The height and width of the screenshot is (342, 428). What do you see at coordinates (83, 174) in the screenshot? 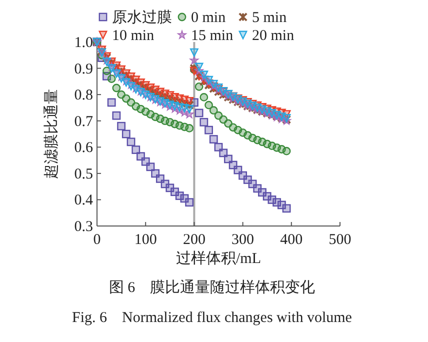
I see `y-tick-label: 0.5` at bounding box center [83, 174].